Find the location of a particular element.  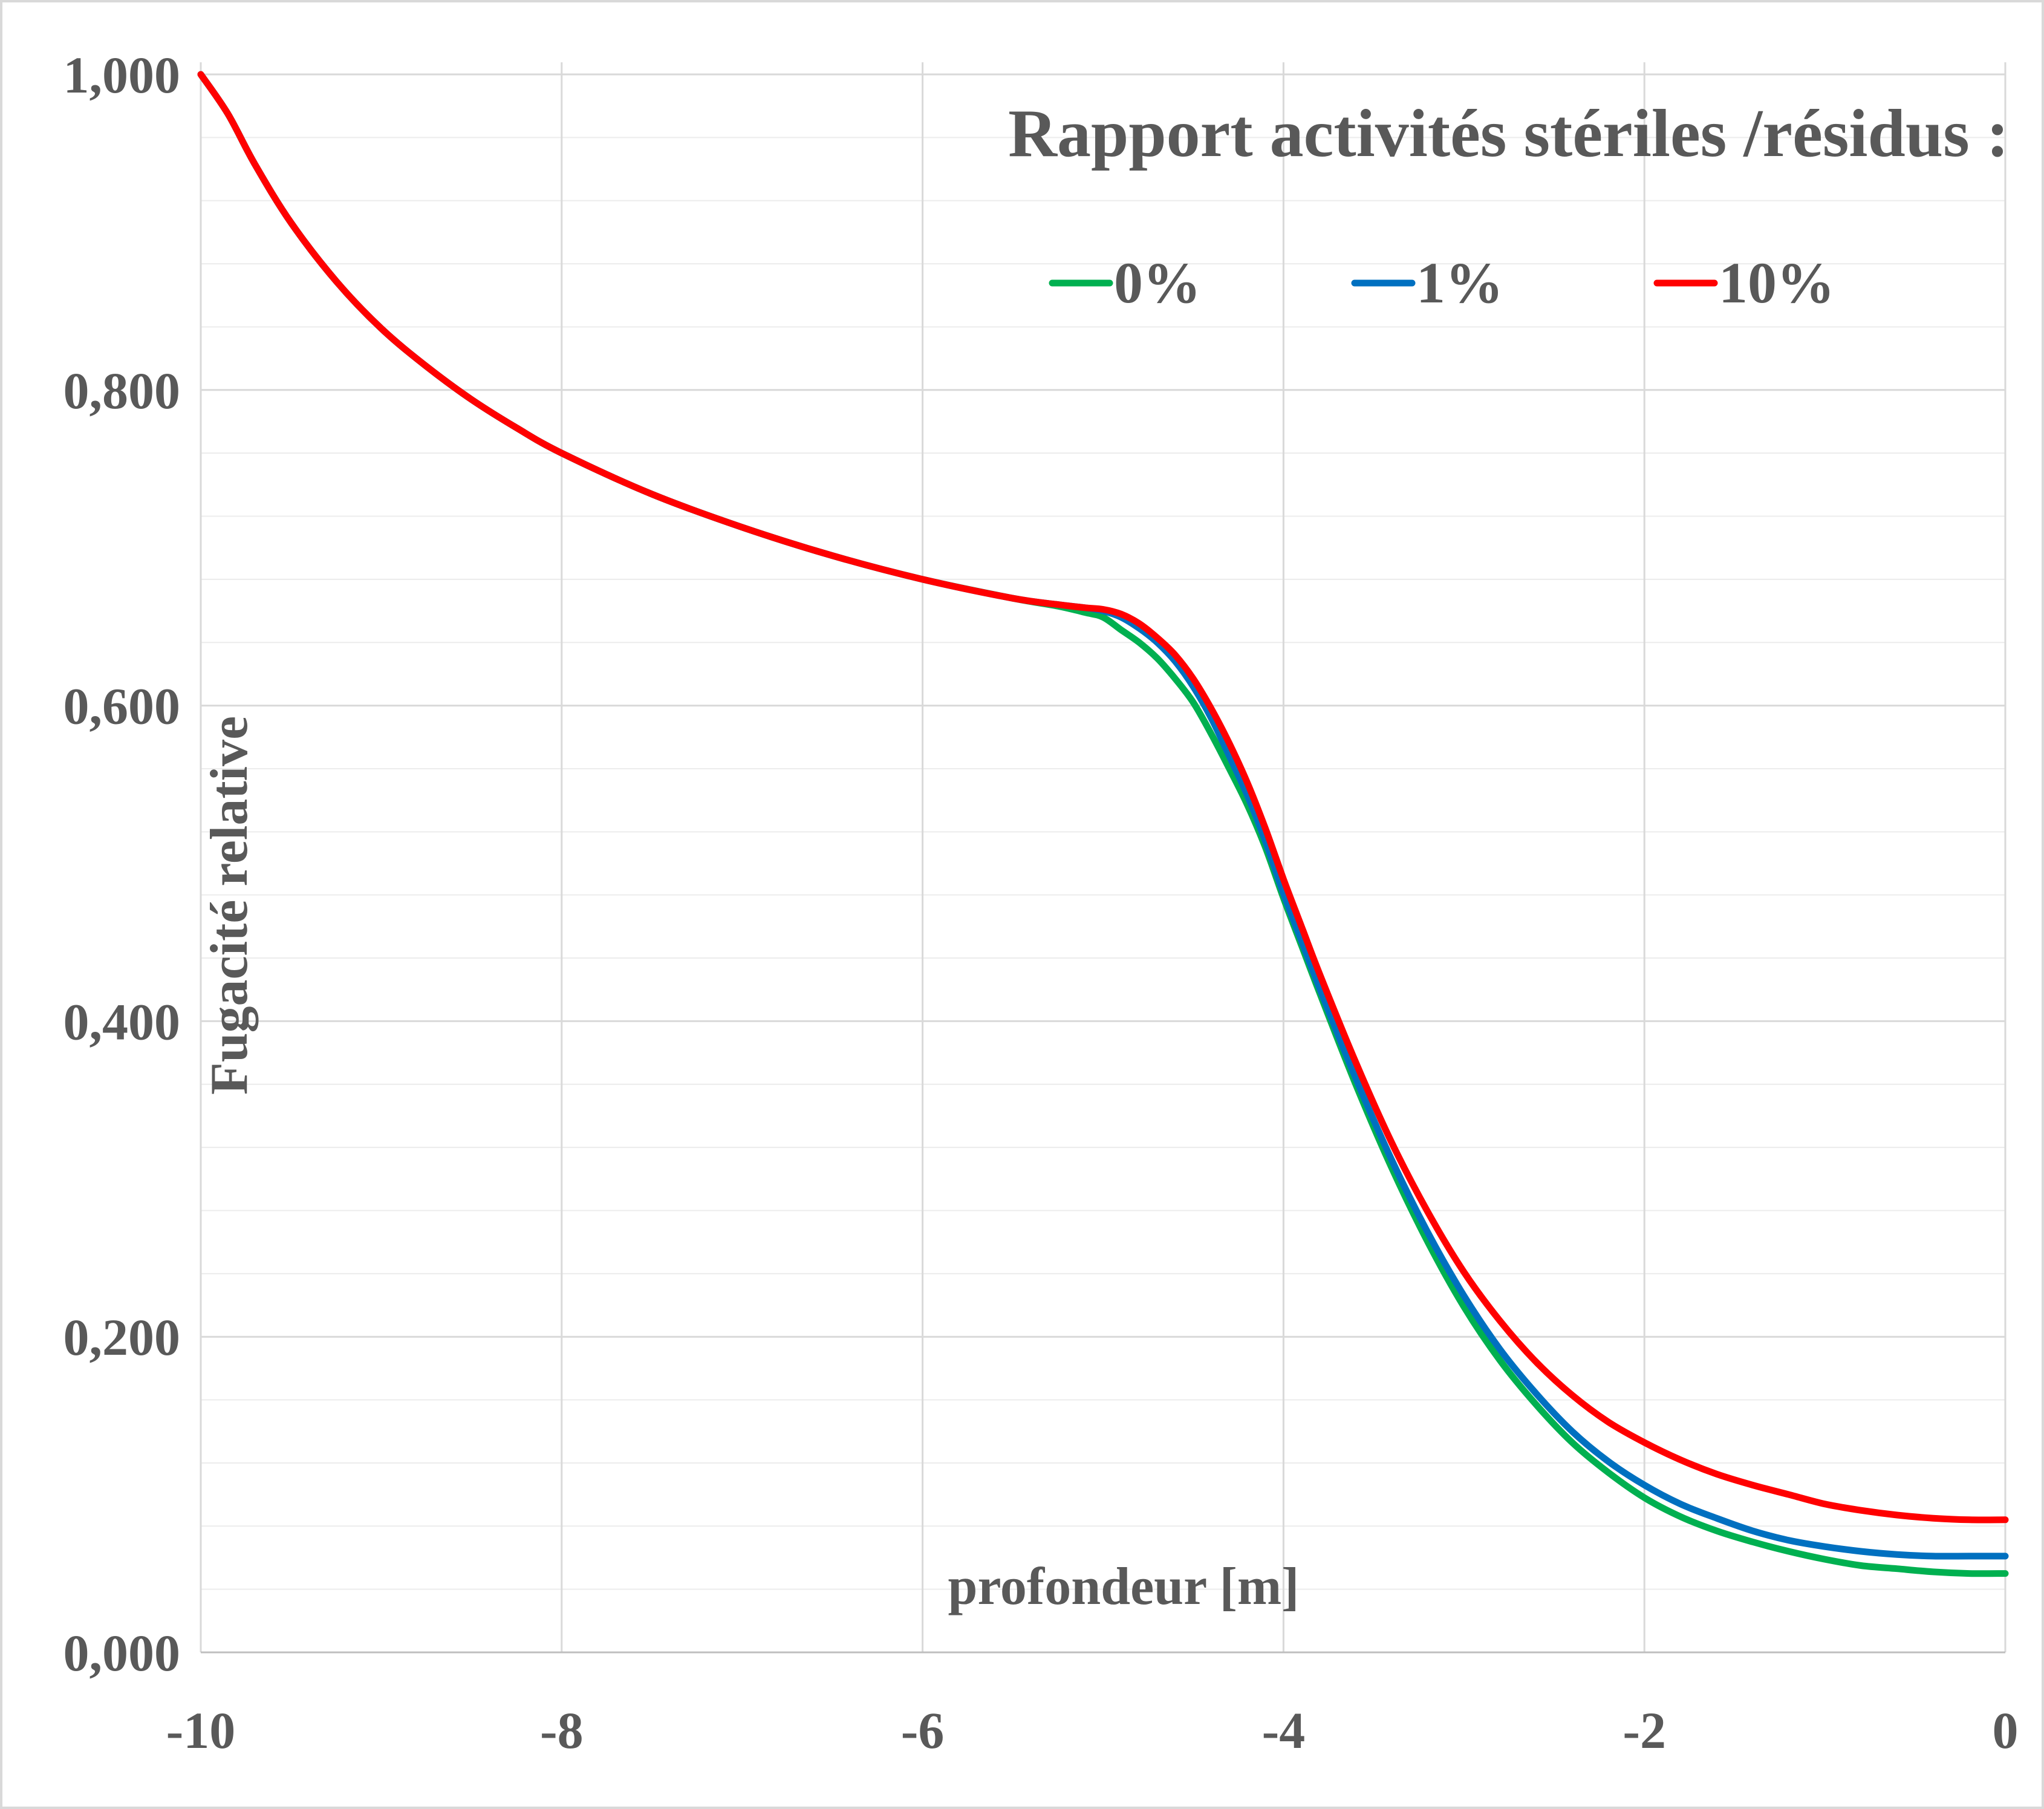

chart-title: Rapport activités stériles /résidus : is located at coordinates (1509, 133).